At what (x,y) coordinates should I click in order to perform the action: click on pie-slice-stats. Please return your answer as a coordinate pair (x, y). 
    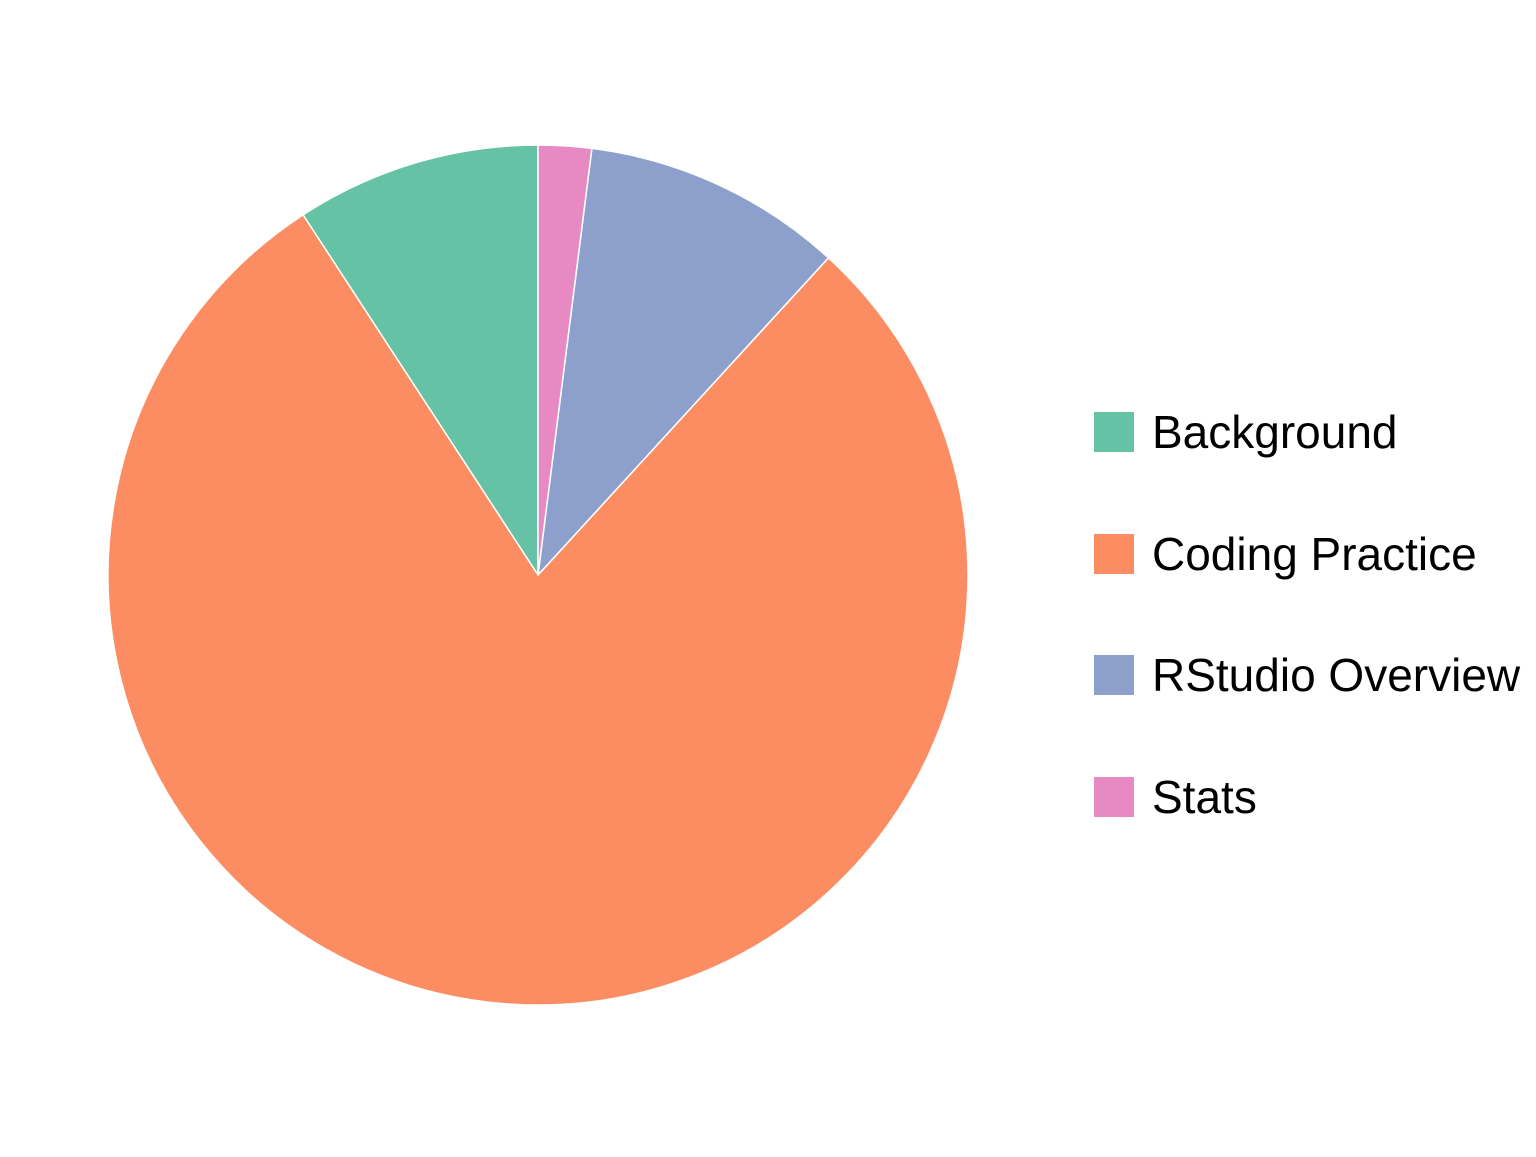
    Looking at the image, I should click on (565, 360).